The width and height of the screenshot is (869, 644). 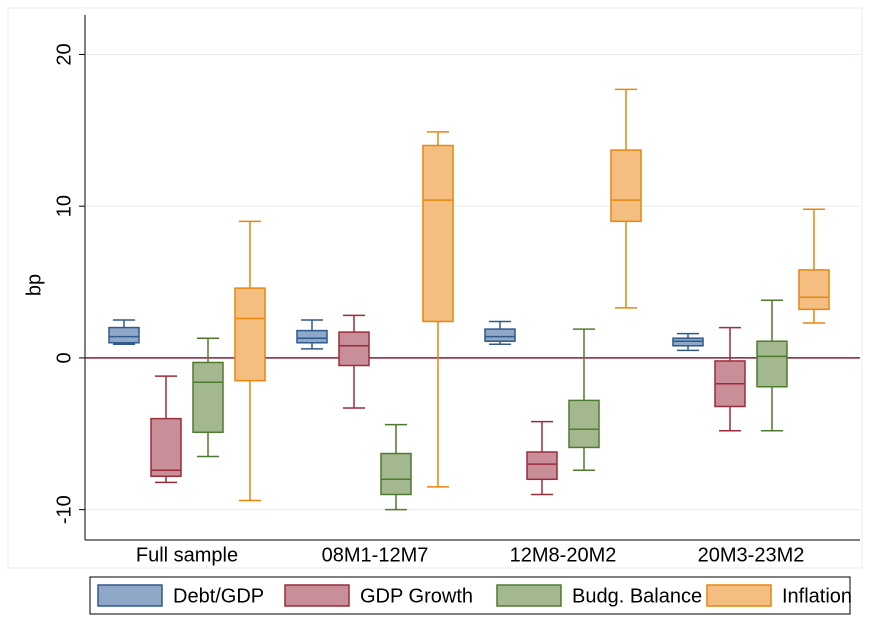 What do you see at coordinates (751, 555) in the screenshot?
I see `x-tick-label: 20M3-23M2` at bounding box center [751, 555].